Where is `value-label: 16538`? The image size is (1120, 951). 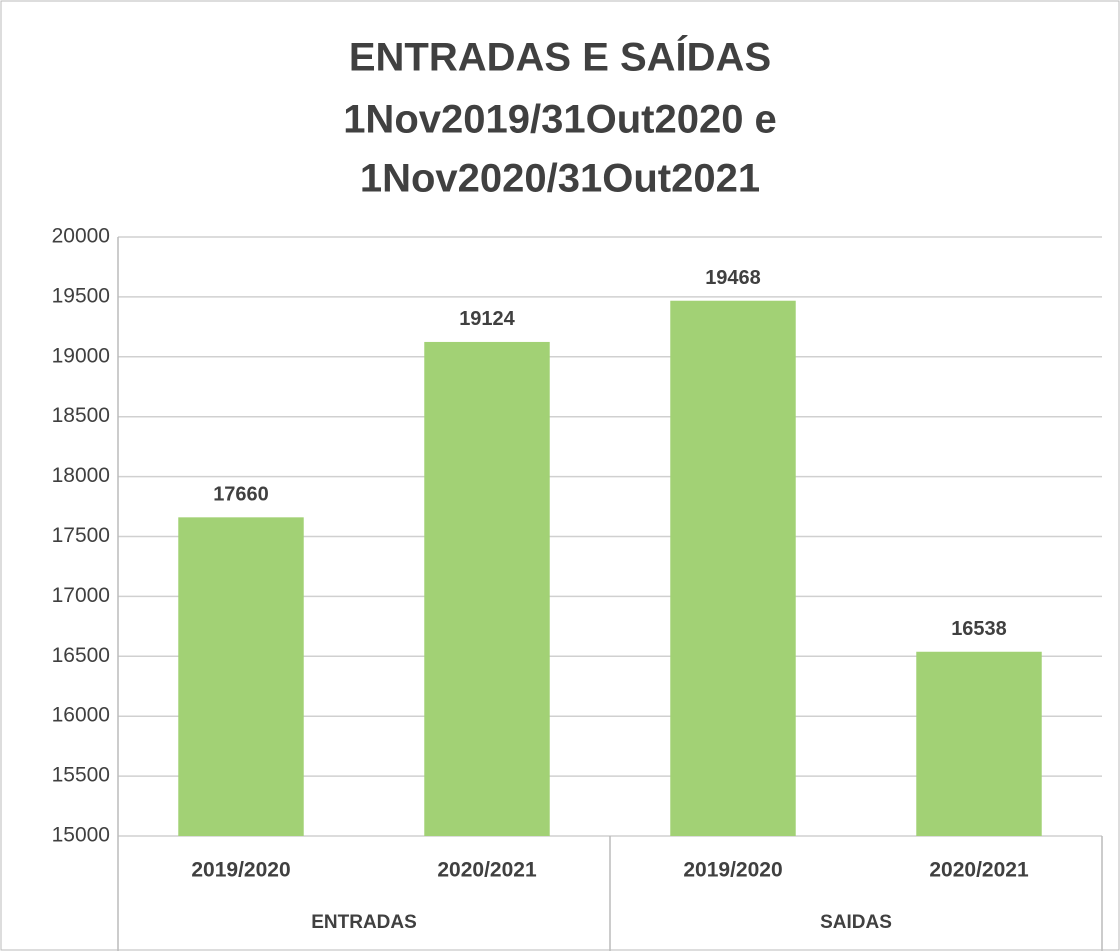 value-label: 16538 is located at coordinates (979, 629).